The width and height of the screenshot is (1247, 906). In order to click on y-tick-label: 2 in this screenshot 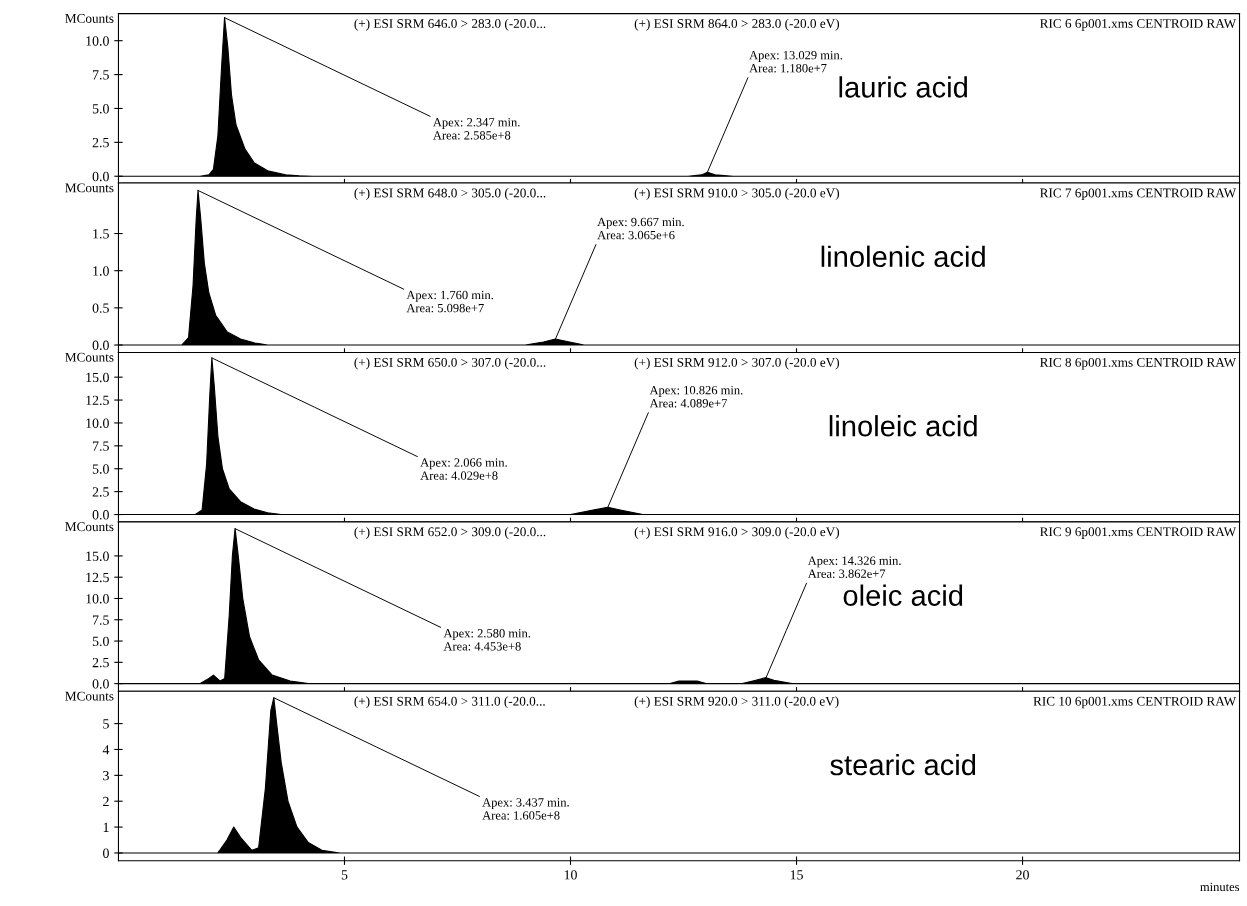, I will do `click(106, 801)`.